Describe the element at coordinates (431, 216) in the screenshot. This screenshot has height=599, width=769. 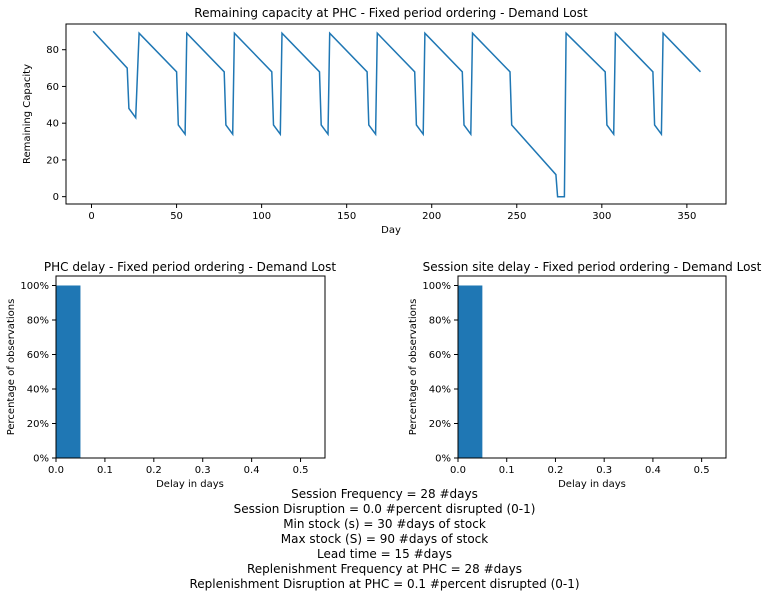
I see `x-tick-label: 200` at that location.